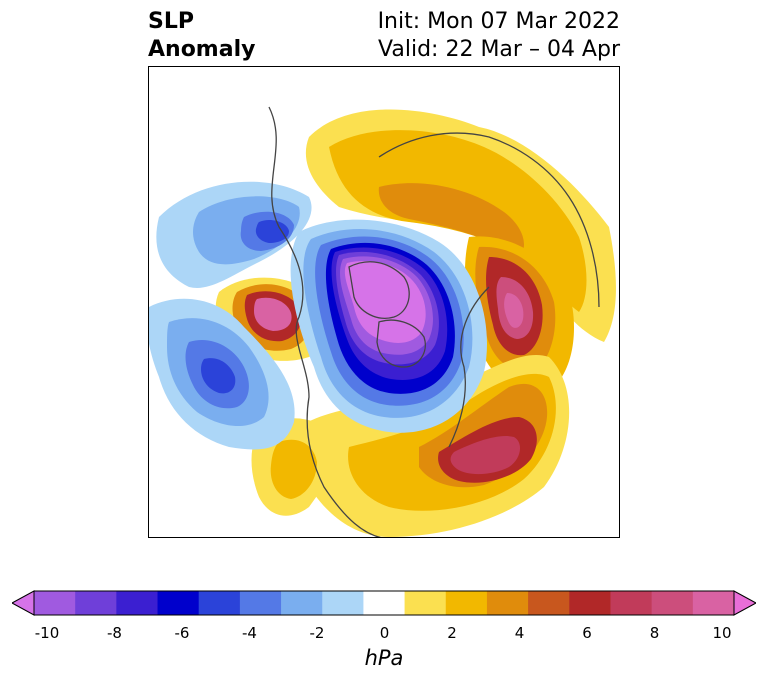  Describe the element at coordinates (114, 633) in the screenshot. I see `colorbar-tick-label: -8` at that location.